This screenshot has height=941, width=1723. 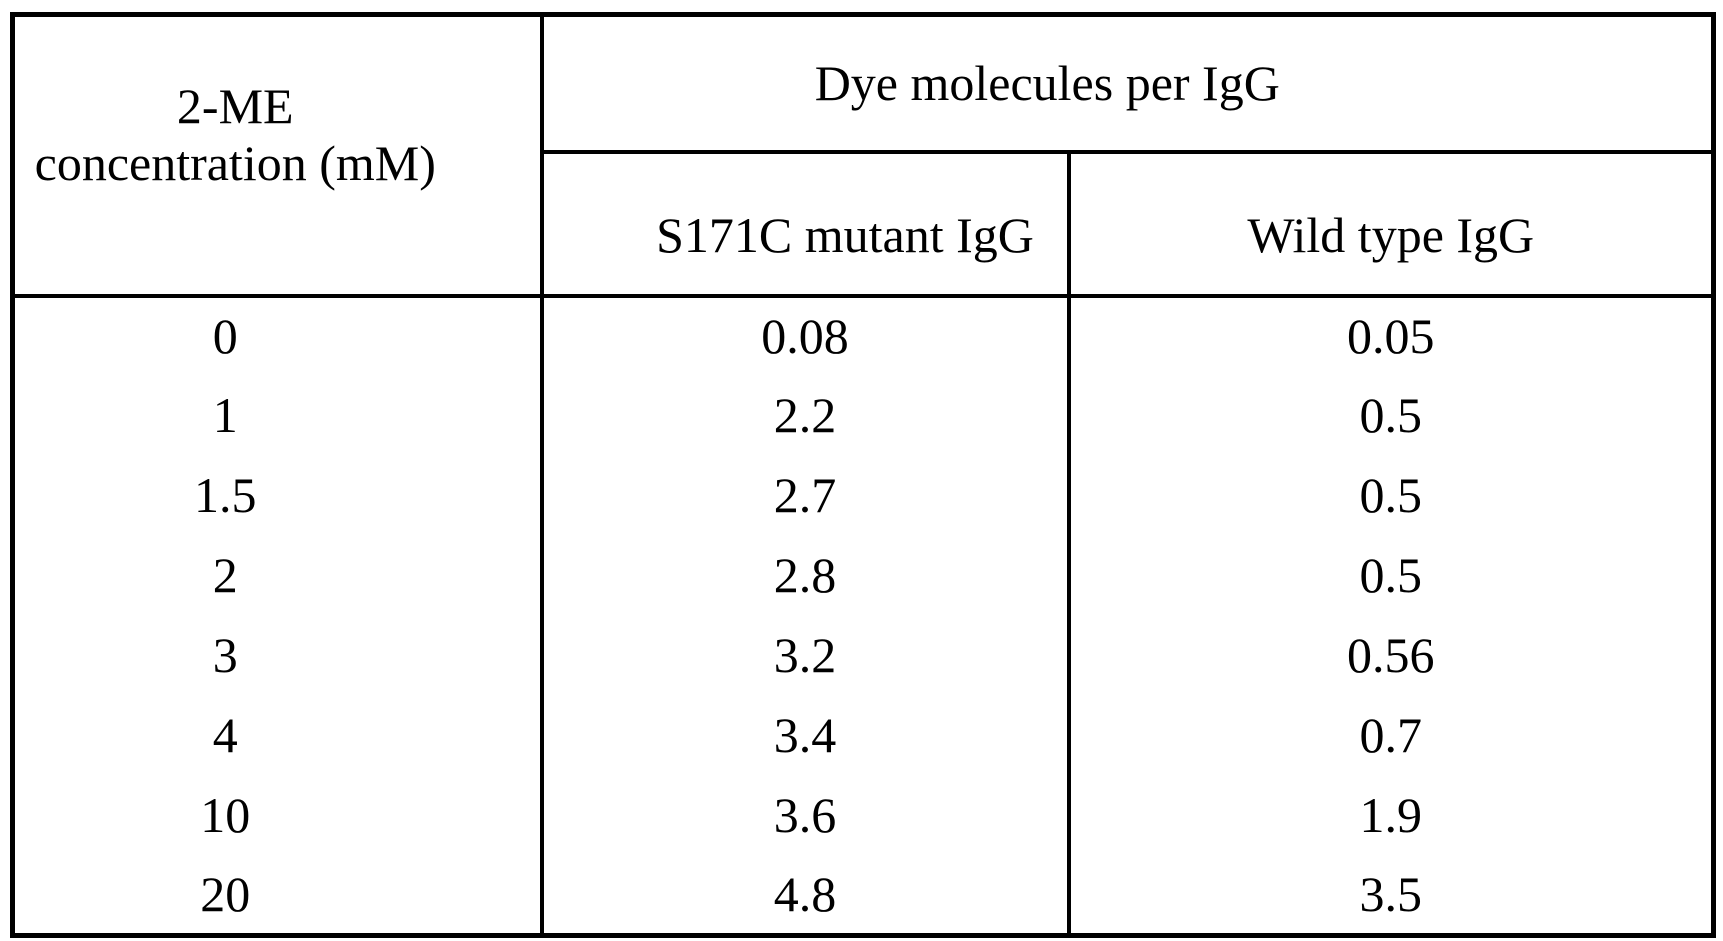 I want to click on mutant-igg-value: 4.8, so click(x=805, y=893).